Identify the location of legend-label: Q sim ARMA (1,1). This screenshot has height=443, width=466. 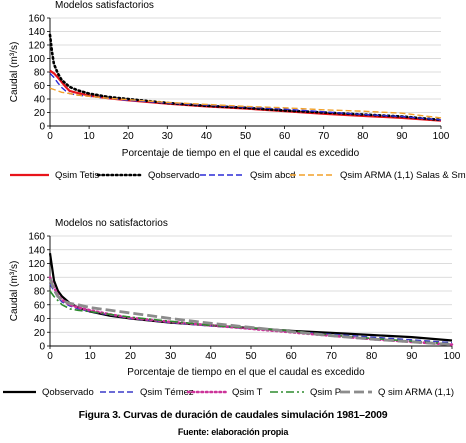
(416, 392).